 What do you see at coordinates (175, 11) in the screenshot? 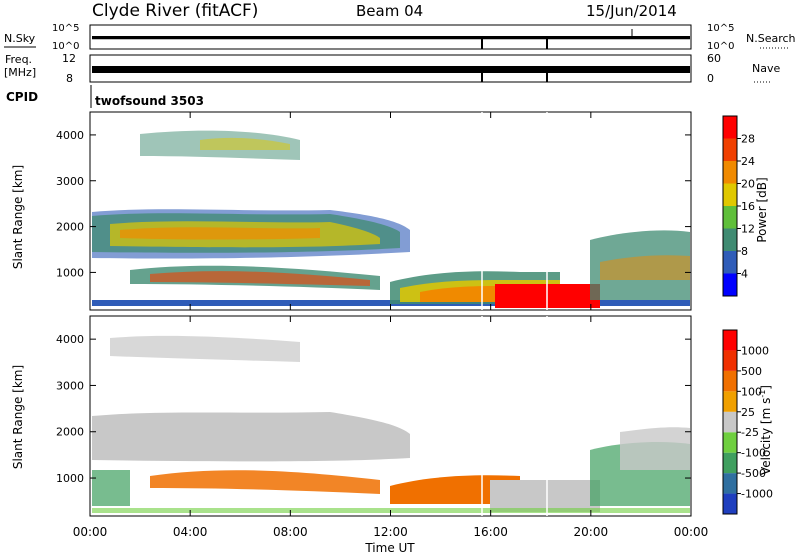
I see `station-title: Clyde River (fitACF)` at bounding box center [175, 11].